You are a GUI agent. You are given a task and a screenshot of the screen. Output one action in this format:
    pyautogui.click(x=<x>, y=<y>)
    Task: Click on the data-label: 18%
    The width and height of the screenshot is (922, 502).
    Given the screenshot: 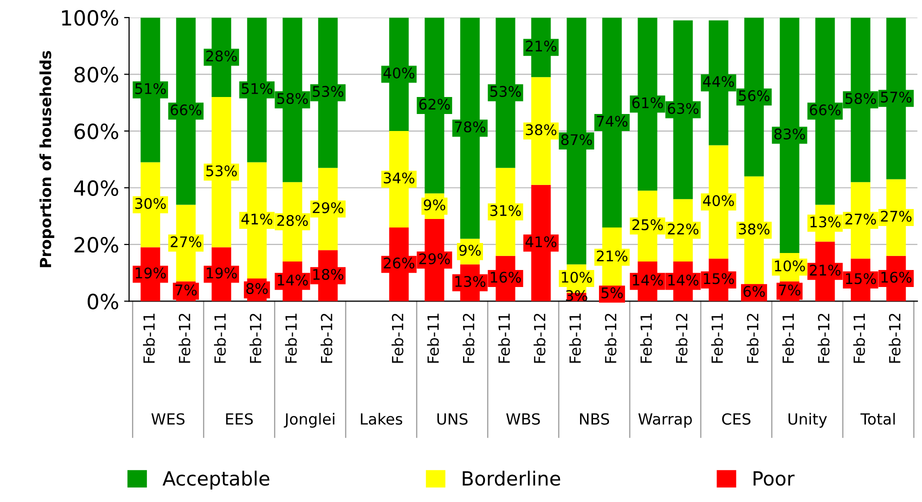 What is the action you would take?
    pyautogui.click(x=328, y=274)
    